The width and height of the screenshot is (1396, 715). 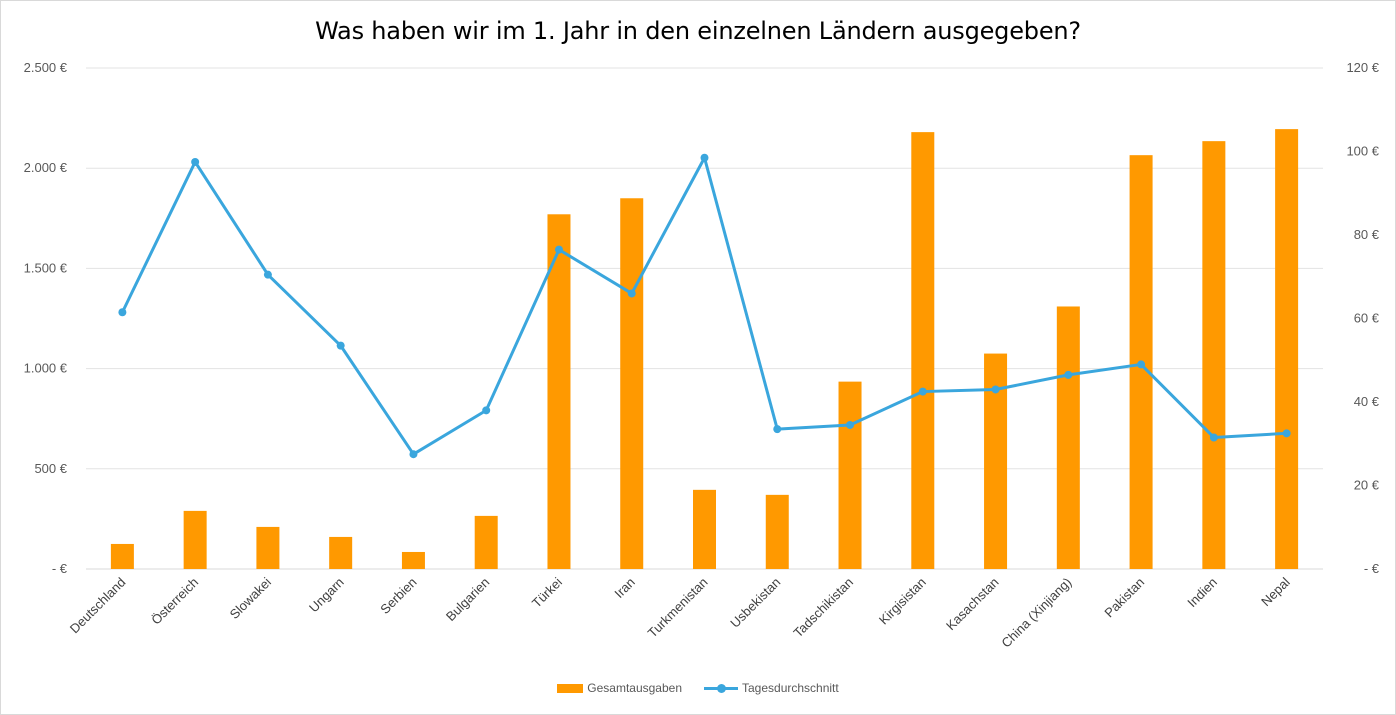 What do you see at coordinates (698, 688) in the screenshot?
I see `legend: Gesamtausgaben Tagesdurchschnitt` at bounding box center [698, 688].